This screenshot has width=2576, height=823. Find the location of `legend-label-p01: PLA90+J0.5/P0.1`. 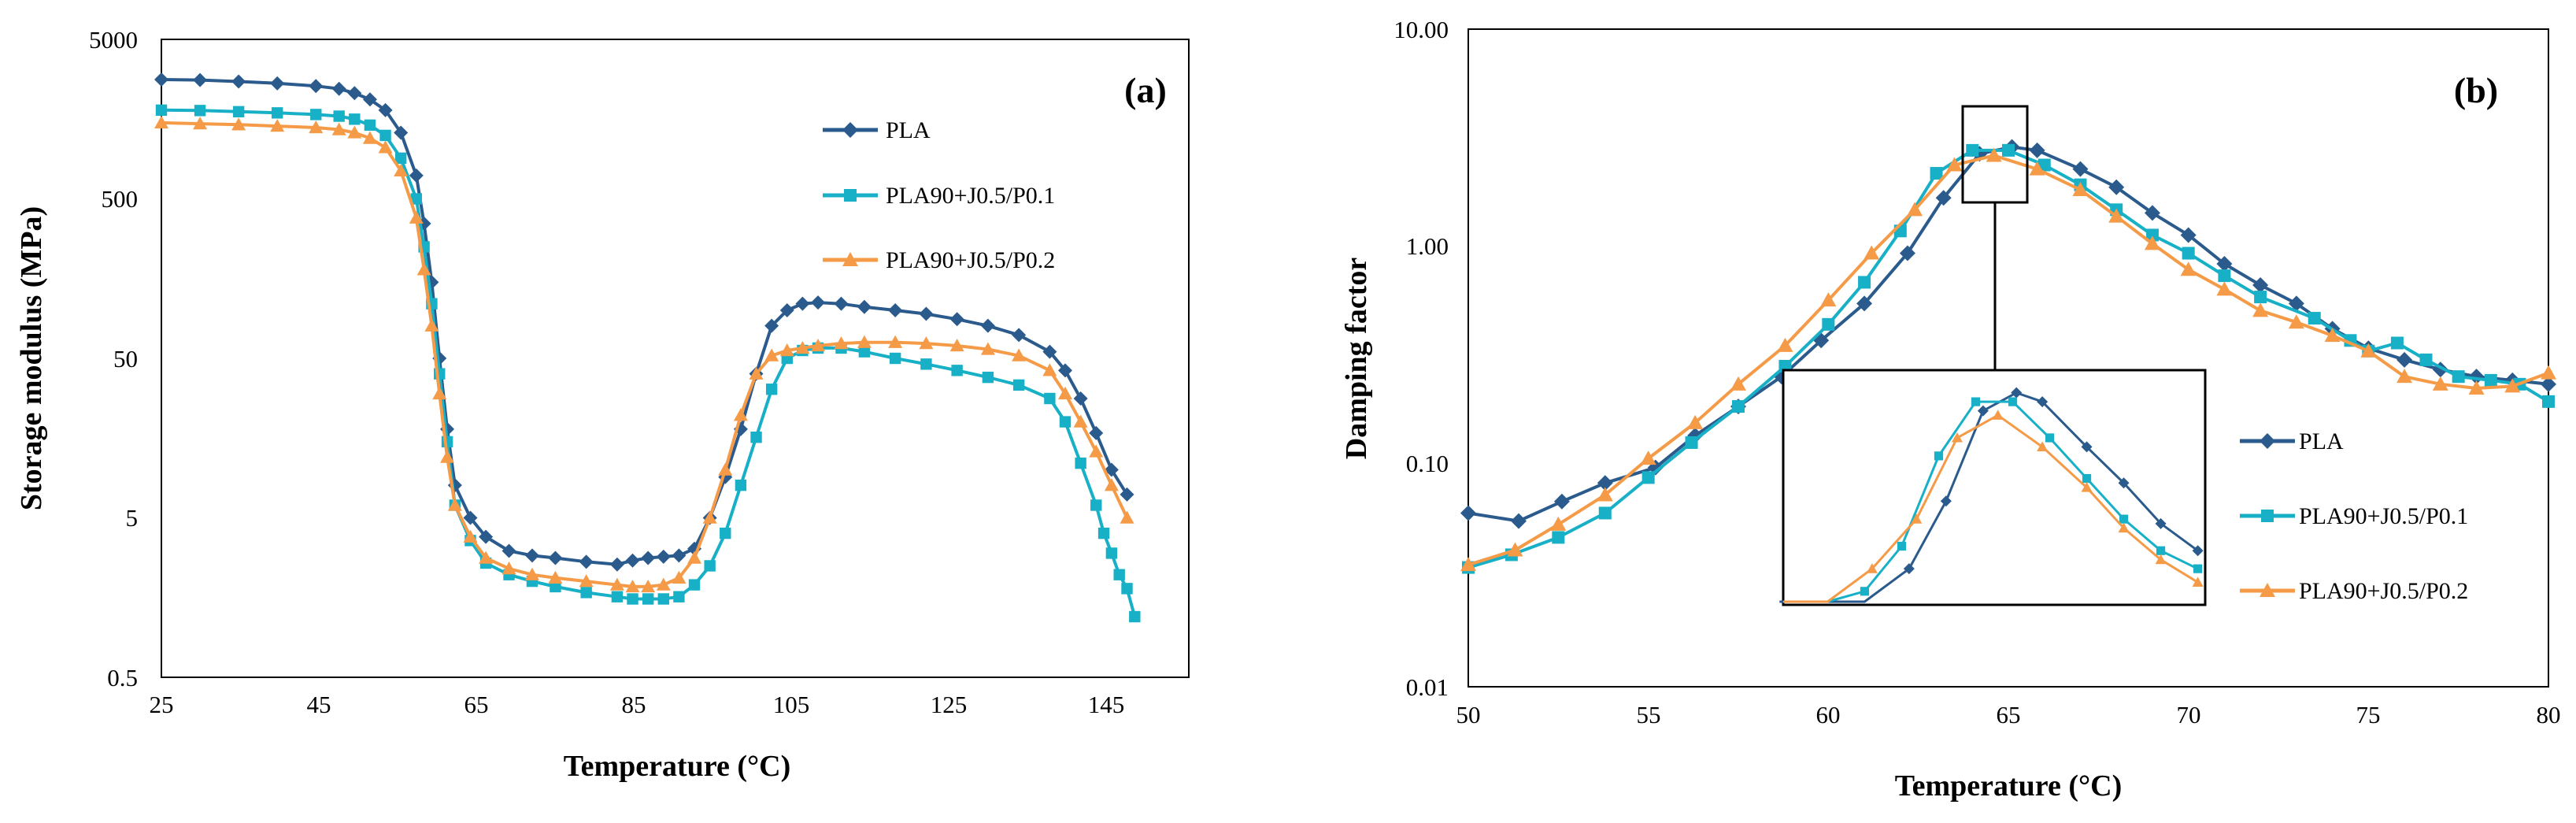

legend-label-p01: PLA90+J0.5/P0.1 is located at coordinates (970, 196).